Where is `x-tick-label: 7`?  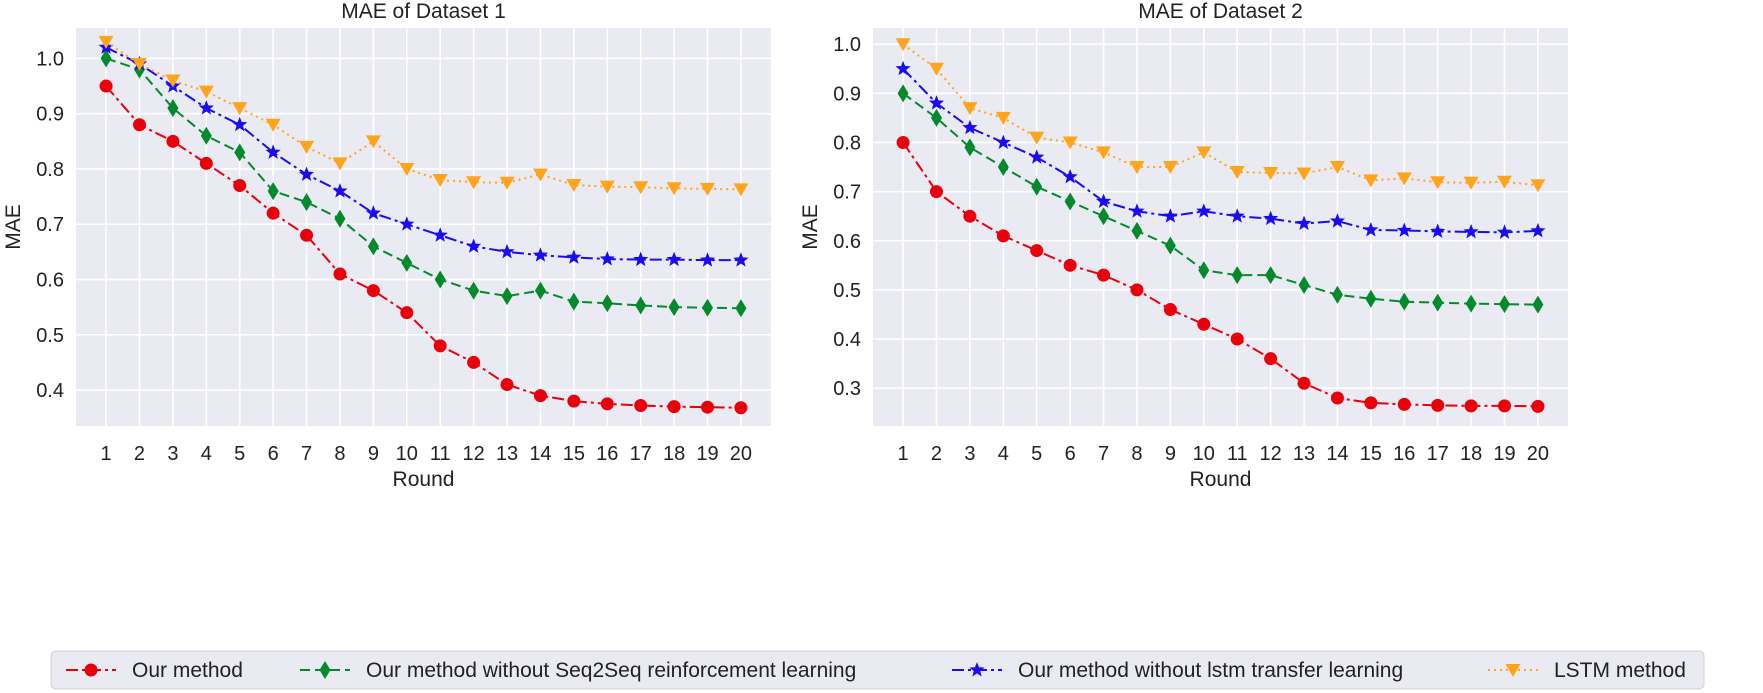 x-tick-label: 7 is located at coordinates (306, 454).